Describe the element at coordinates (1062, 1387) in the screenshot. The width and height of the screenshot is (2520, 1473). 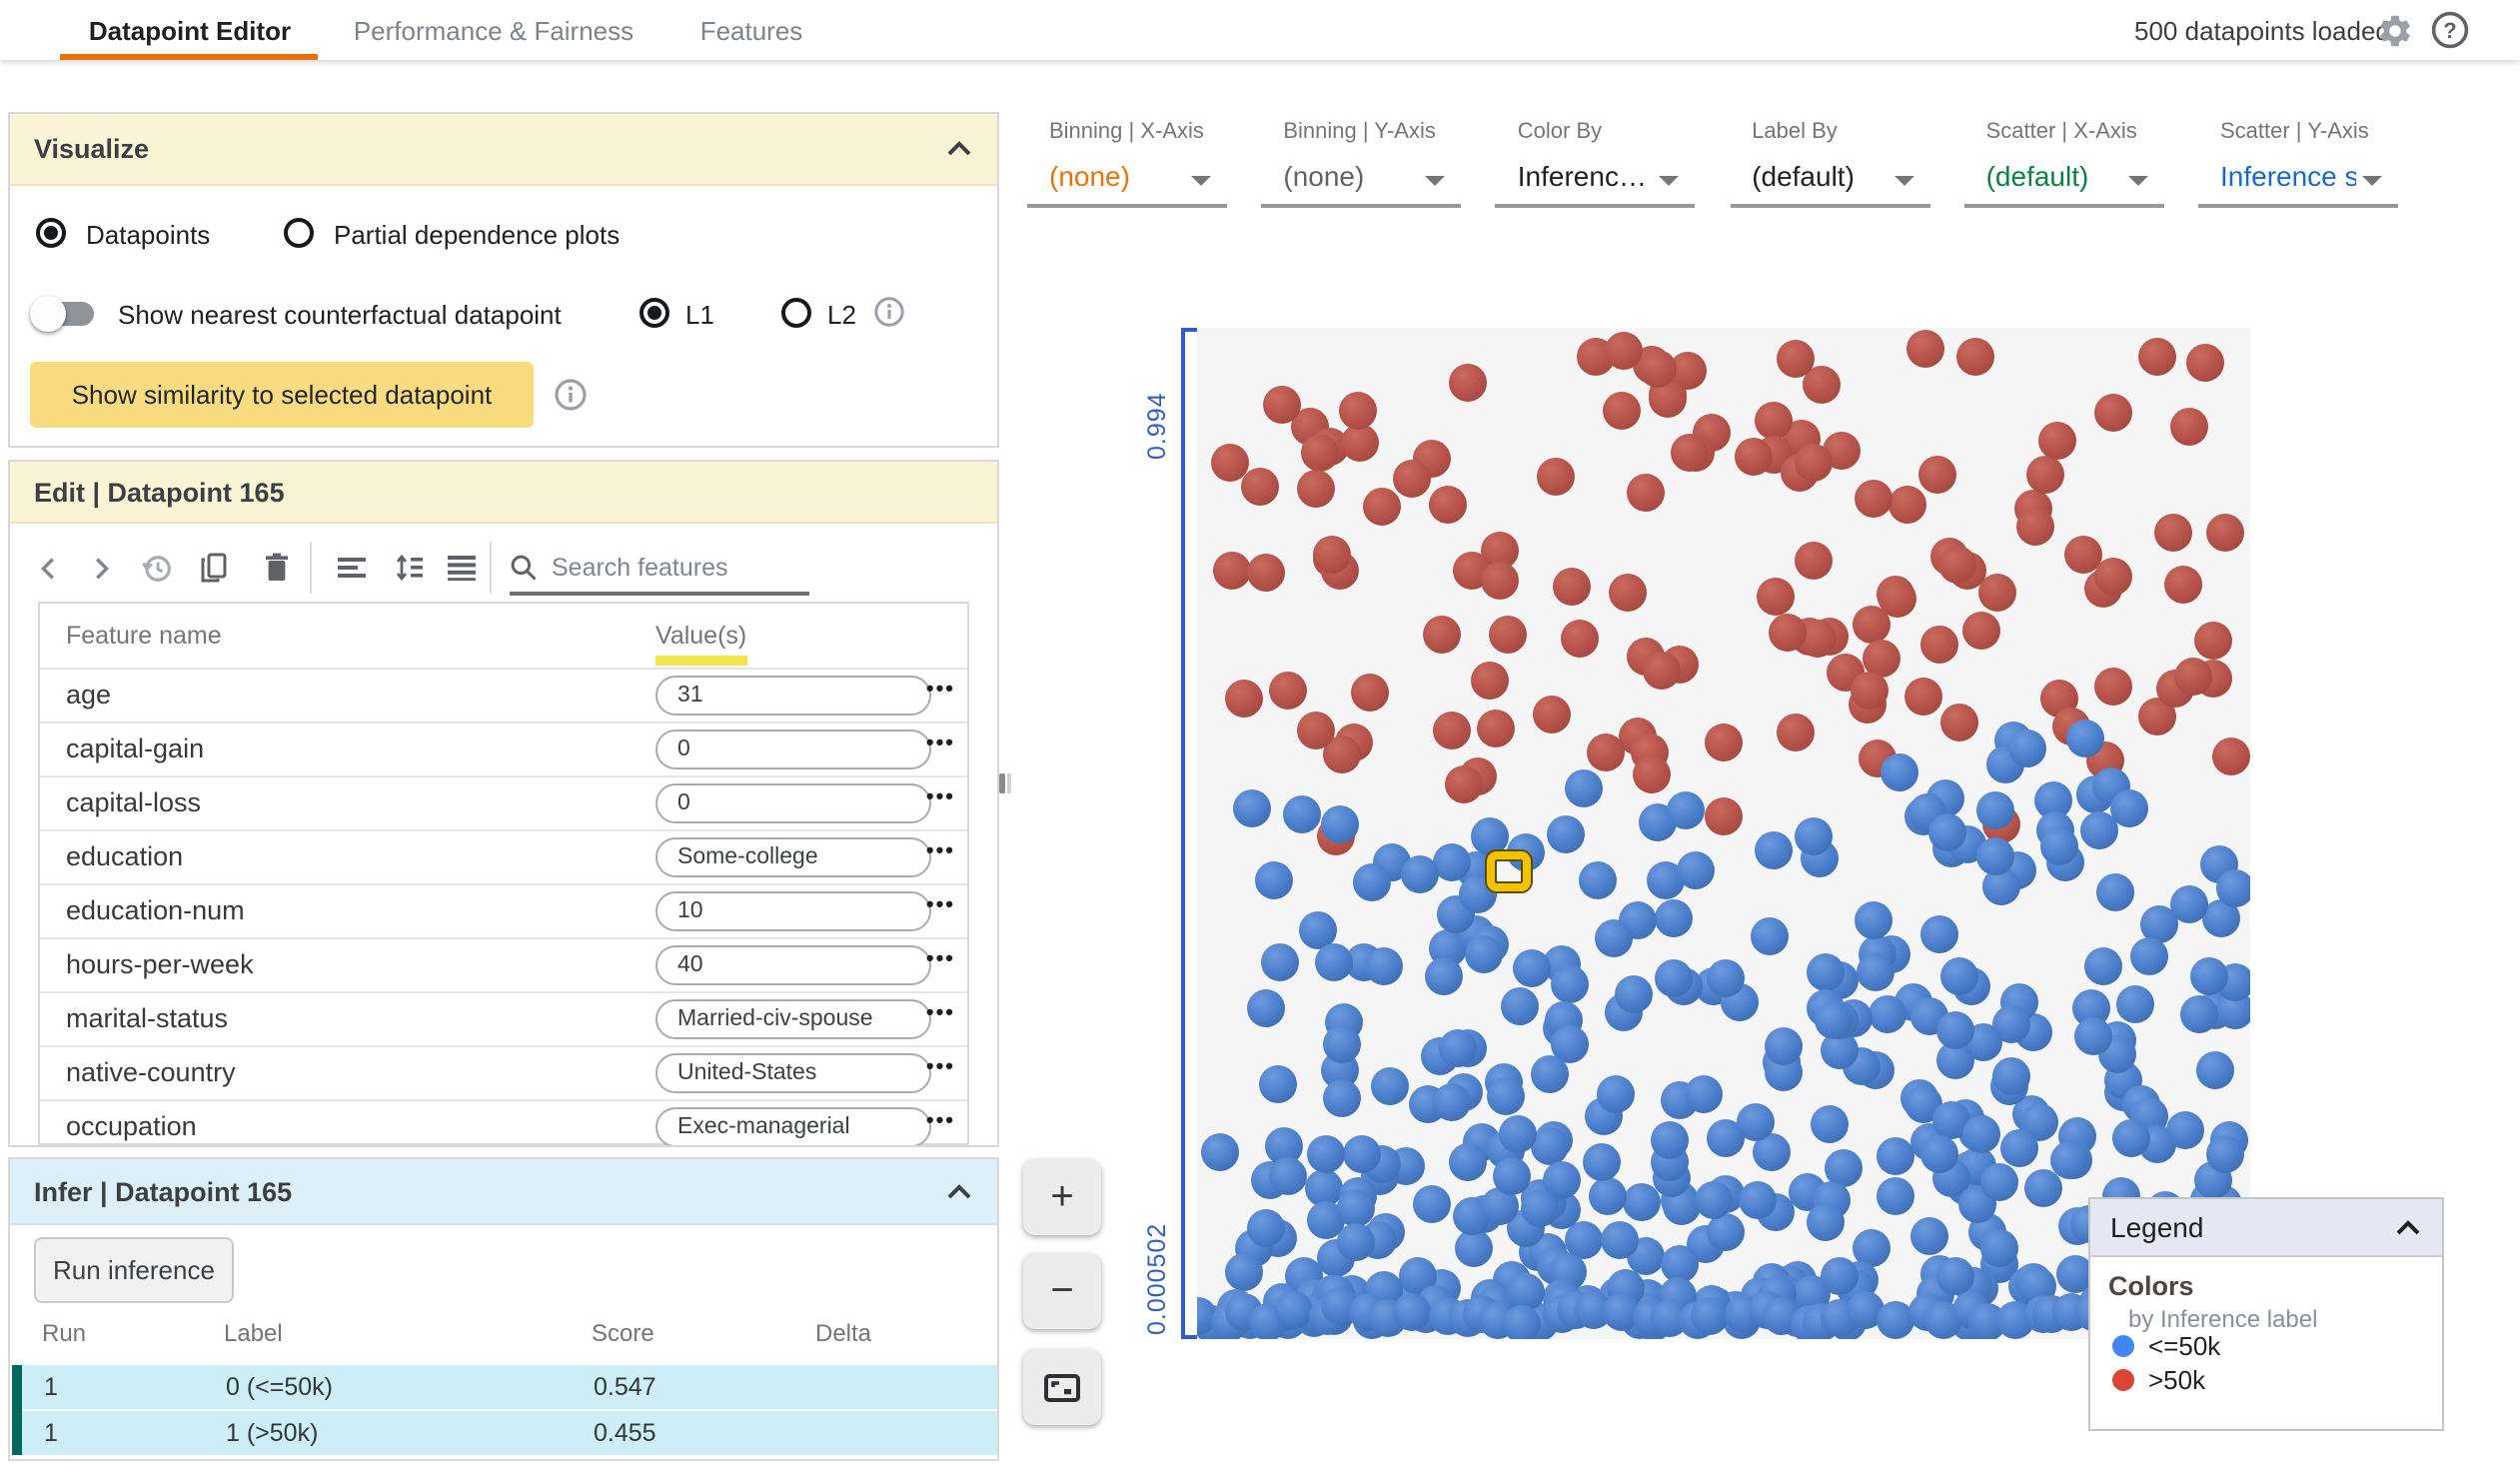
I see `reset-zoom-button` at that location.